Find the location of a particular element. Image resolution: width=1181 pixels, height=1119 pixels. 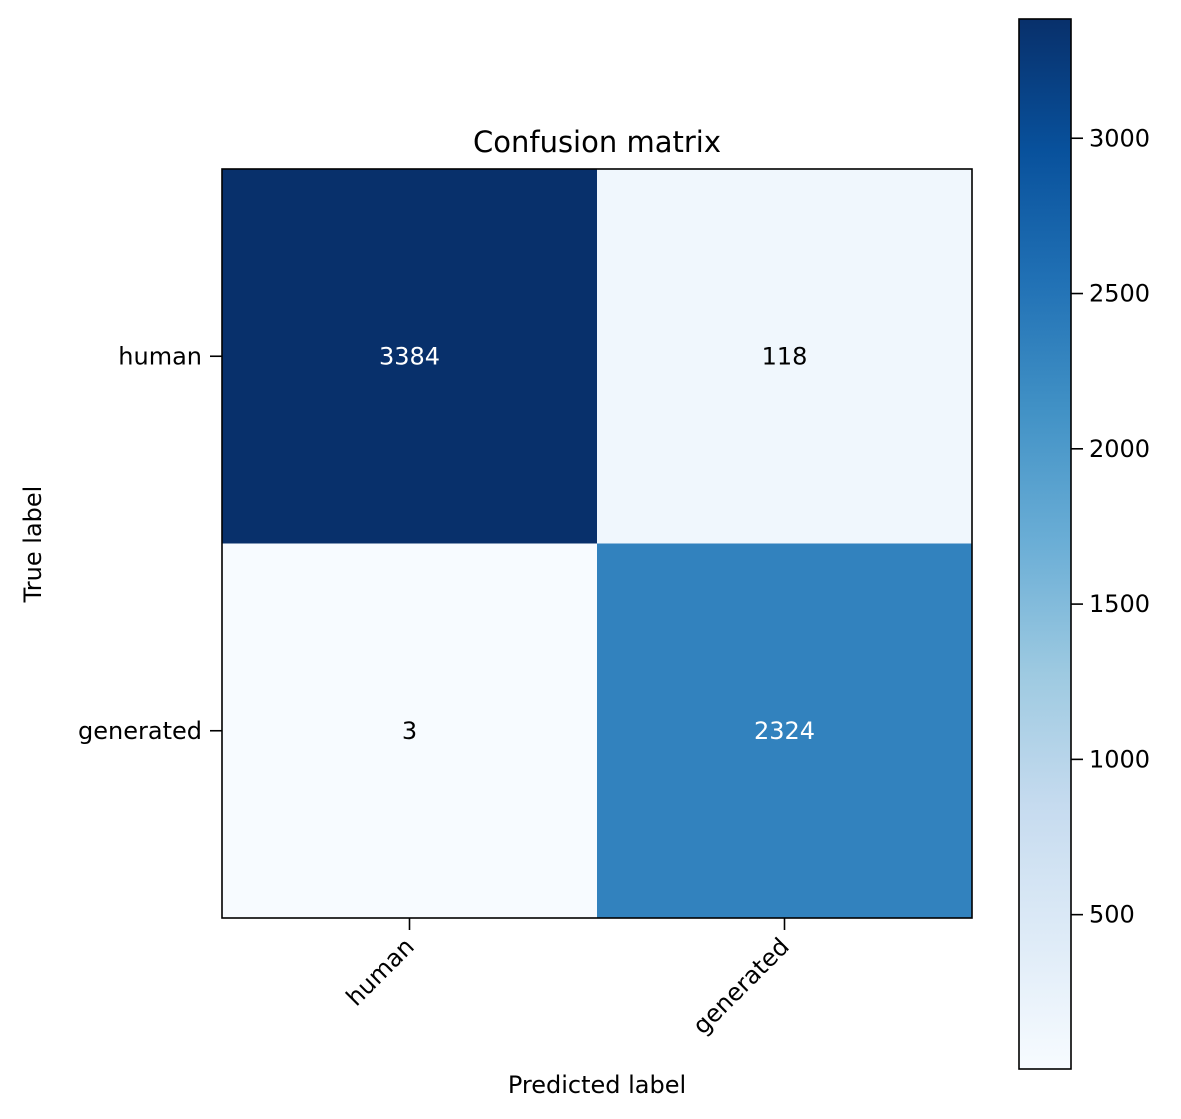

chart-title: Confusion matrix is located at coordinates (597, 142).